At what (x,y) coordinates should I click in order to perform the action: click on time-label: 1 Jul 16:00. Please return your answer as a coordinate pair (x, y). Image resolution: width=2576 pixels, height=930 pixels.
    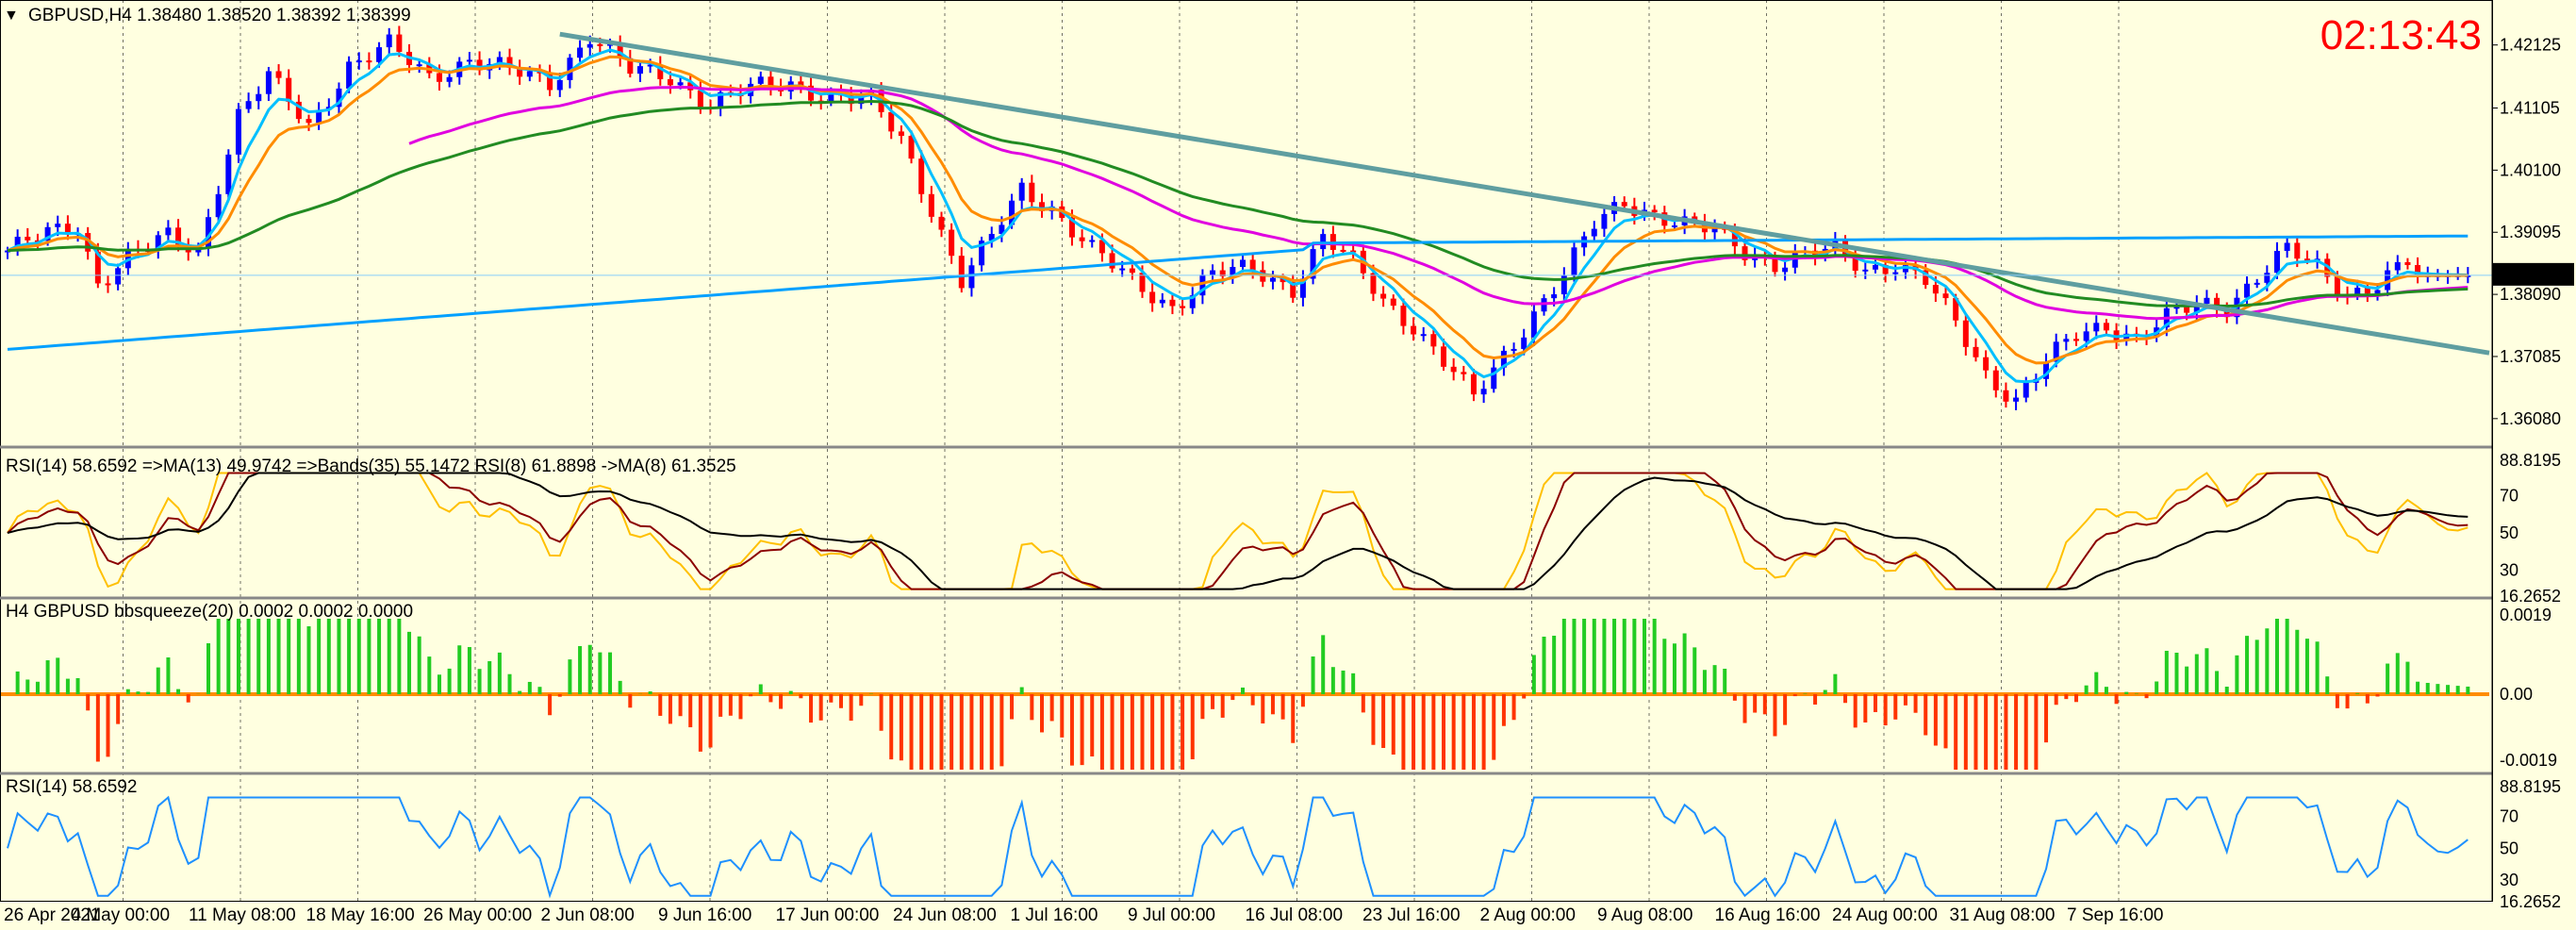
    Looking at the image, I should click on (1054, 915).